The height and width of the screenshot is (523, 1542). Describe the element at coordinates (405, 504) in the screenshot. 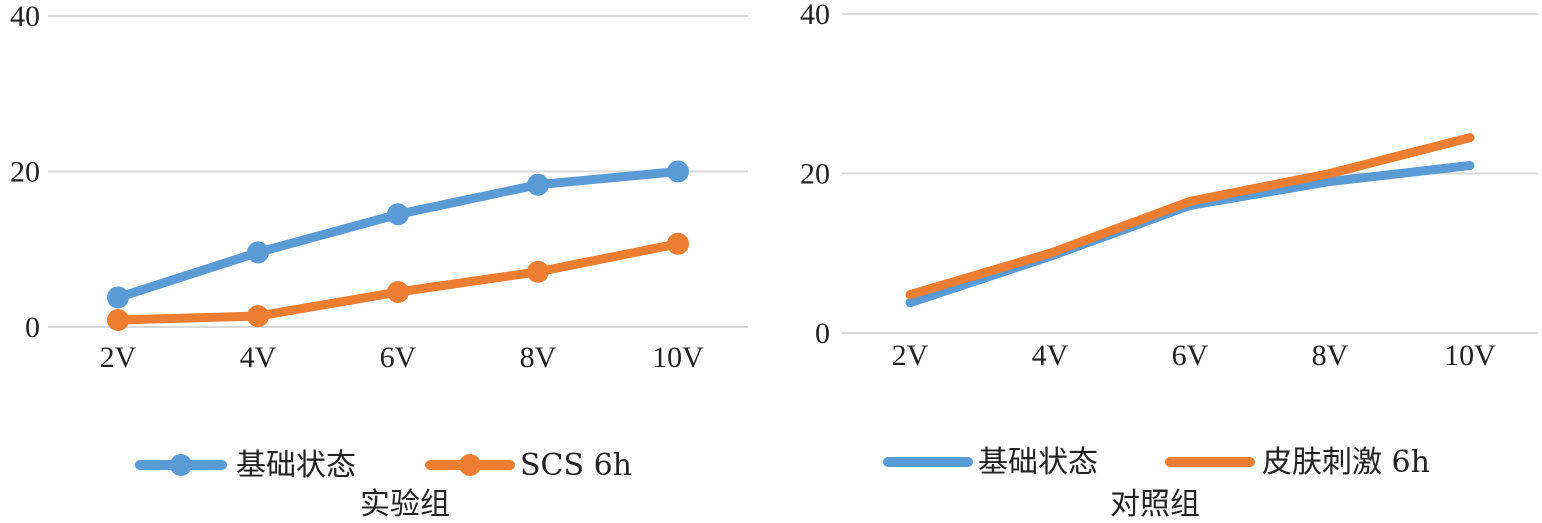

I see `chart-title: 实验组` at that location.